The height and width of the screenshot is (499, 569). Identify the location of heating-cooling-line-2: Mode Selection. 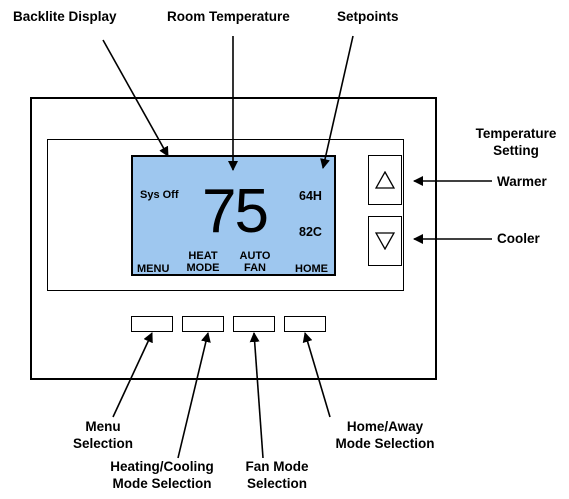
(162, 483).